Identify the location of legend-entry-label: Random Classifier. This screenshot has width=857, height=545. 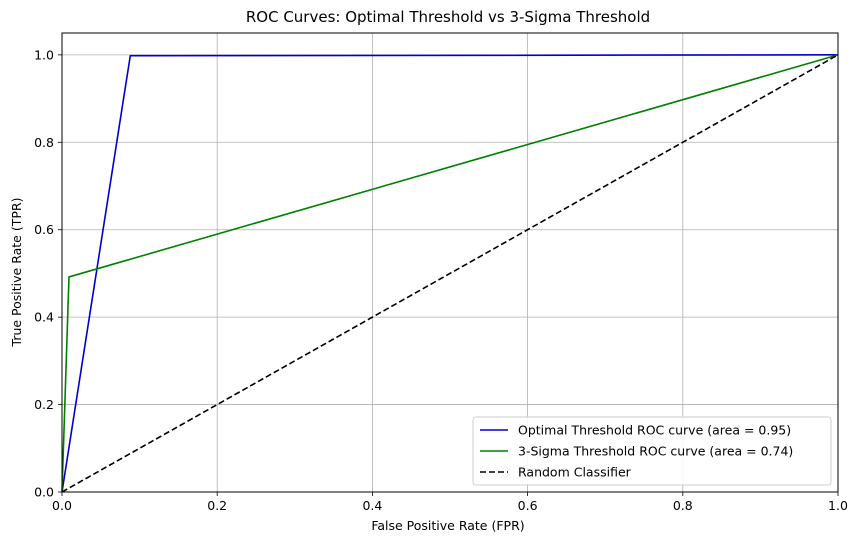
(575, 472).